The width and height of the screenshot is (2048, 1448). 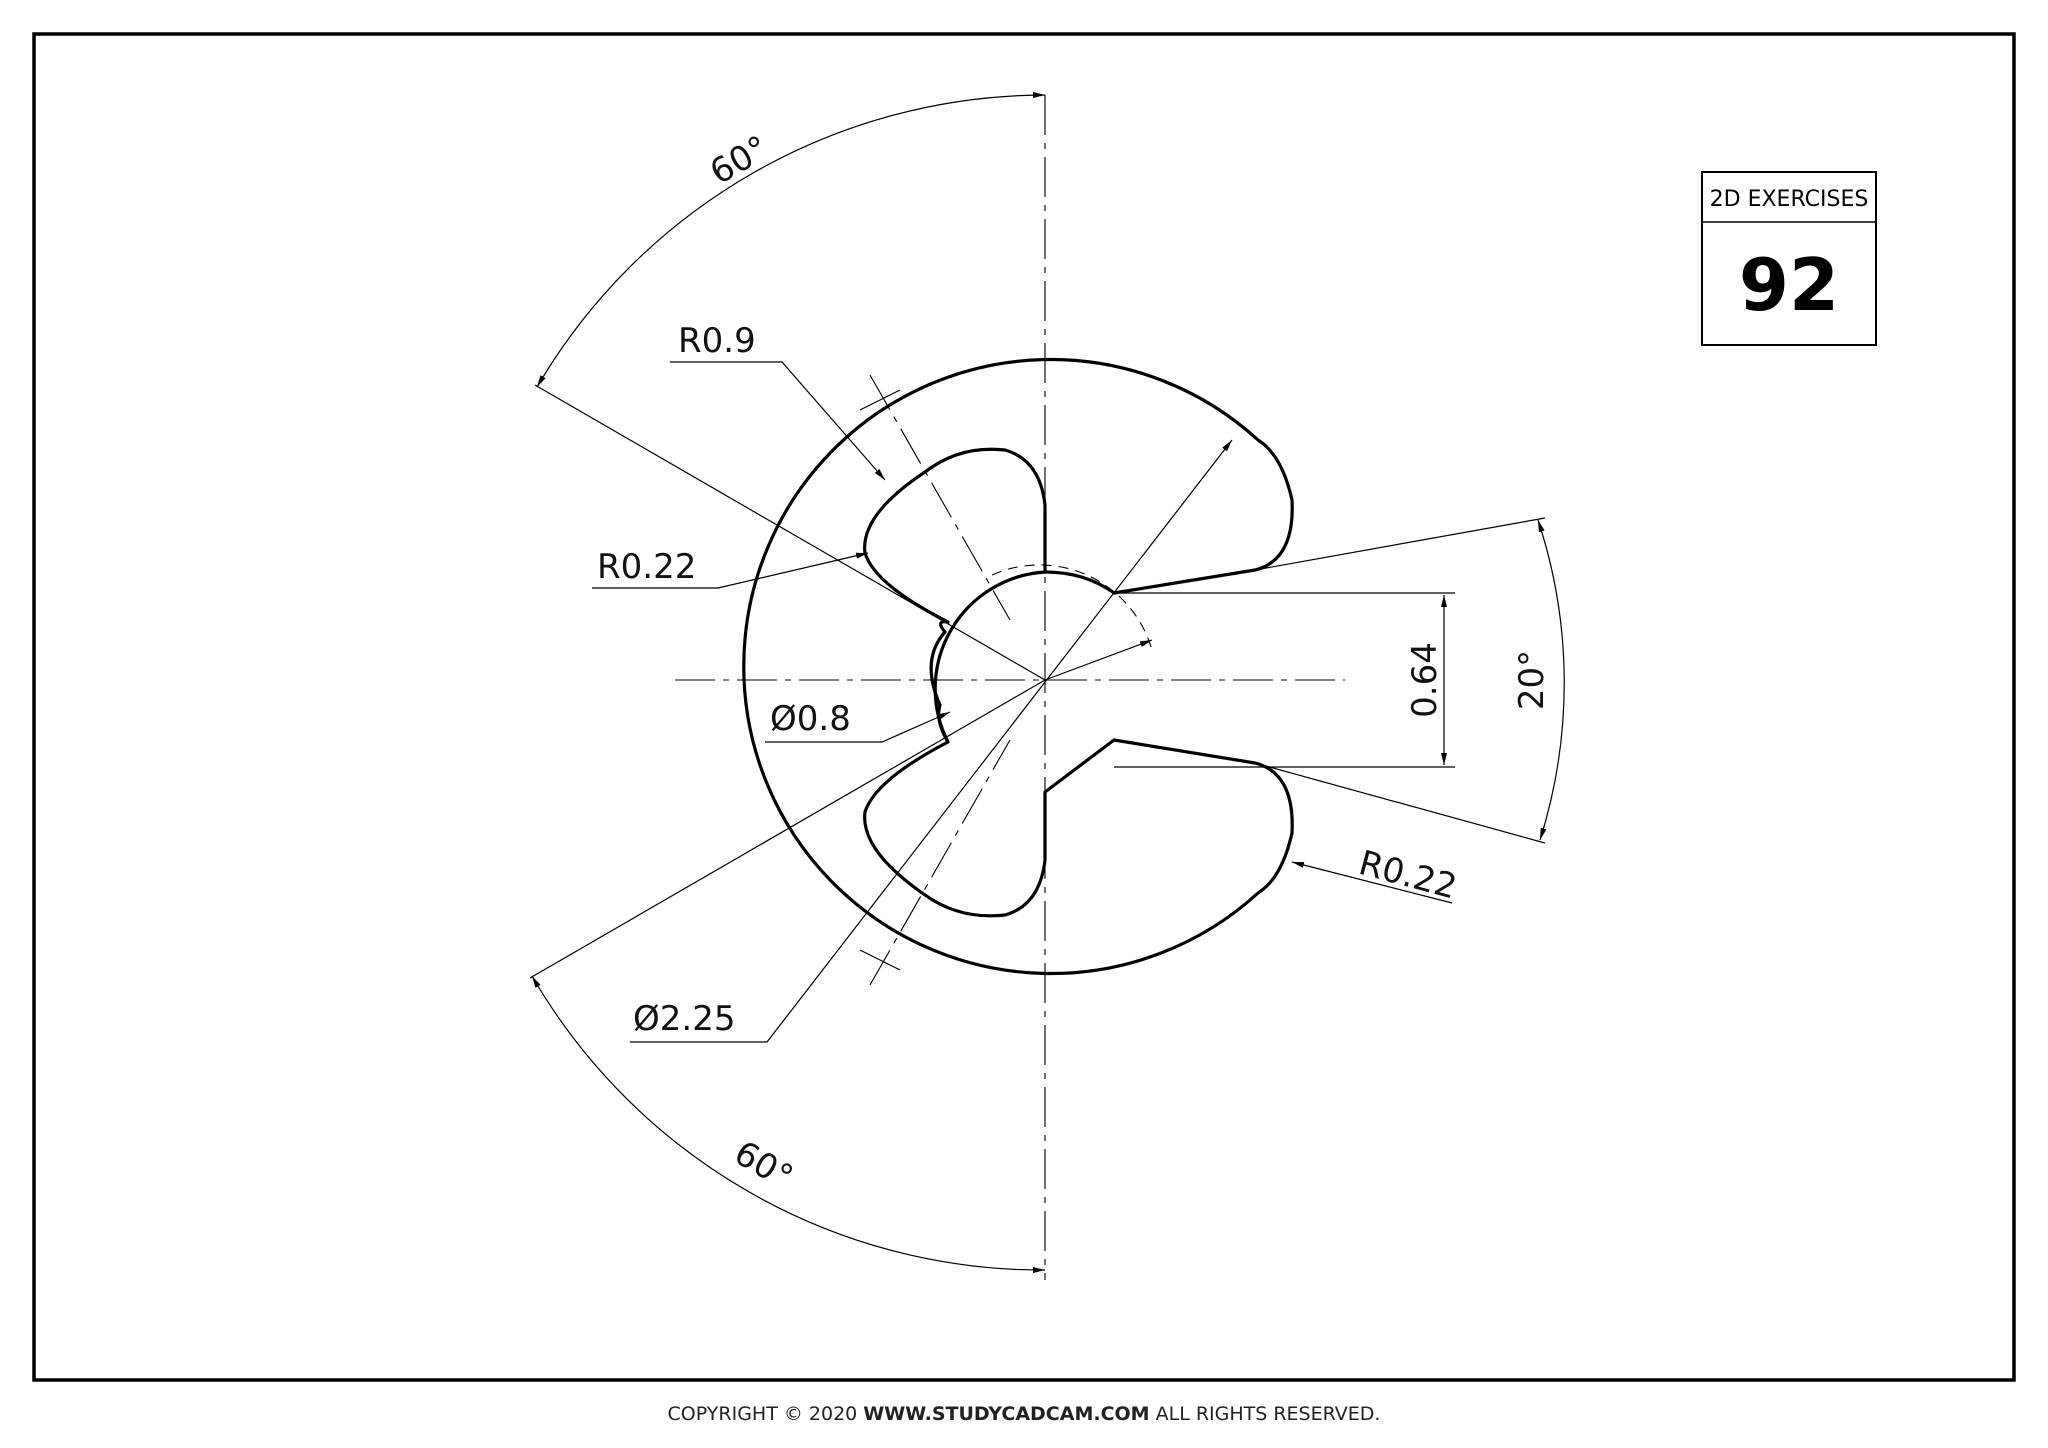 I want to click on title-block: 2D EXERCISES 92, so click(x=1789, y=258).